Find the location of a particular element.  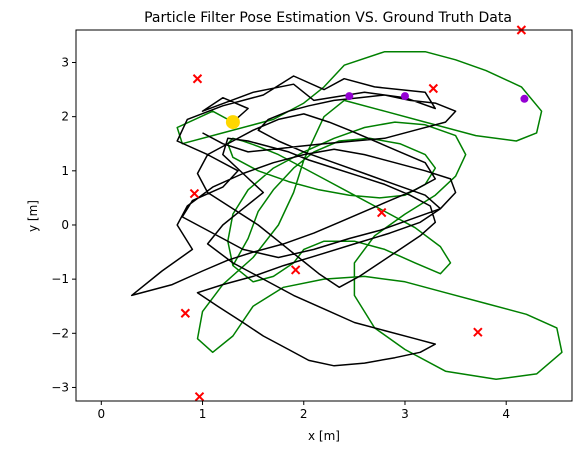

x-axis: 0 1 2 3 4 is located at coordinates (303, 411).